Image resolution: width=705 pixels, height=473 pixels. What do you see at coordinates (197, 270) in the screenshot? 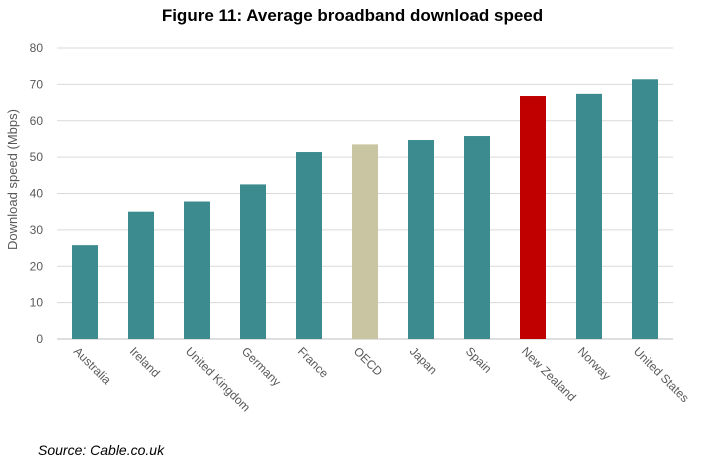
I see `bar-united-kingdom` at bounding box center [197, 270].